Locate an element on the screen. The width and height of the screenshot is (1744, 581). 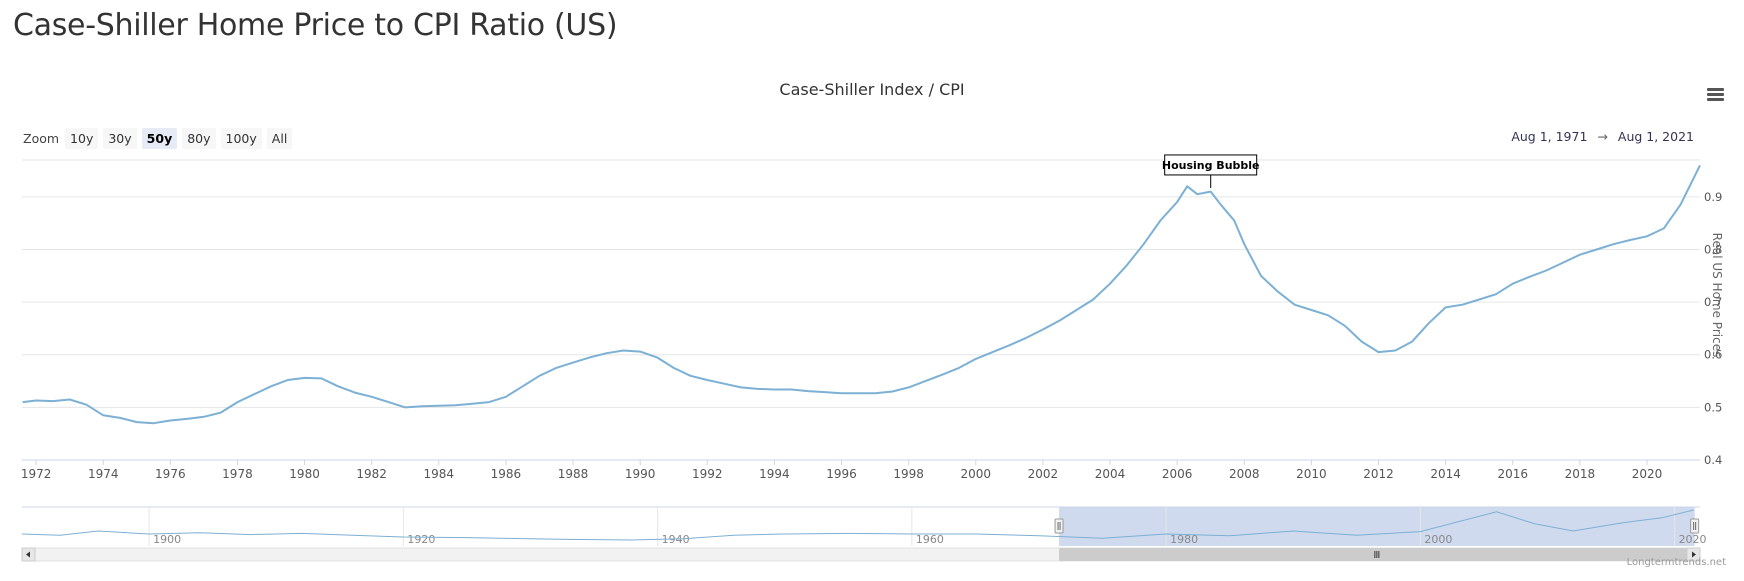
x-tick-label: 2018 is located at coordinates (1580, 474).